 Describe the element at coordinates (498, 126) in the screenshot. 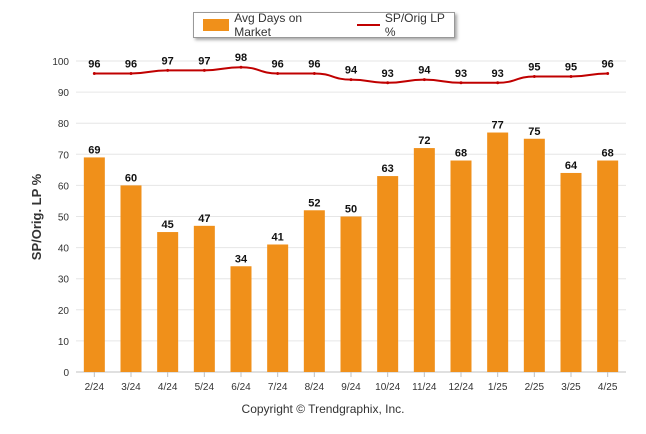

I see `bar-label-1/25: 77` at that location.